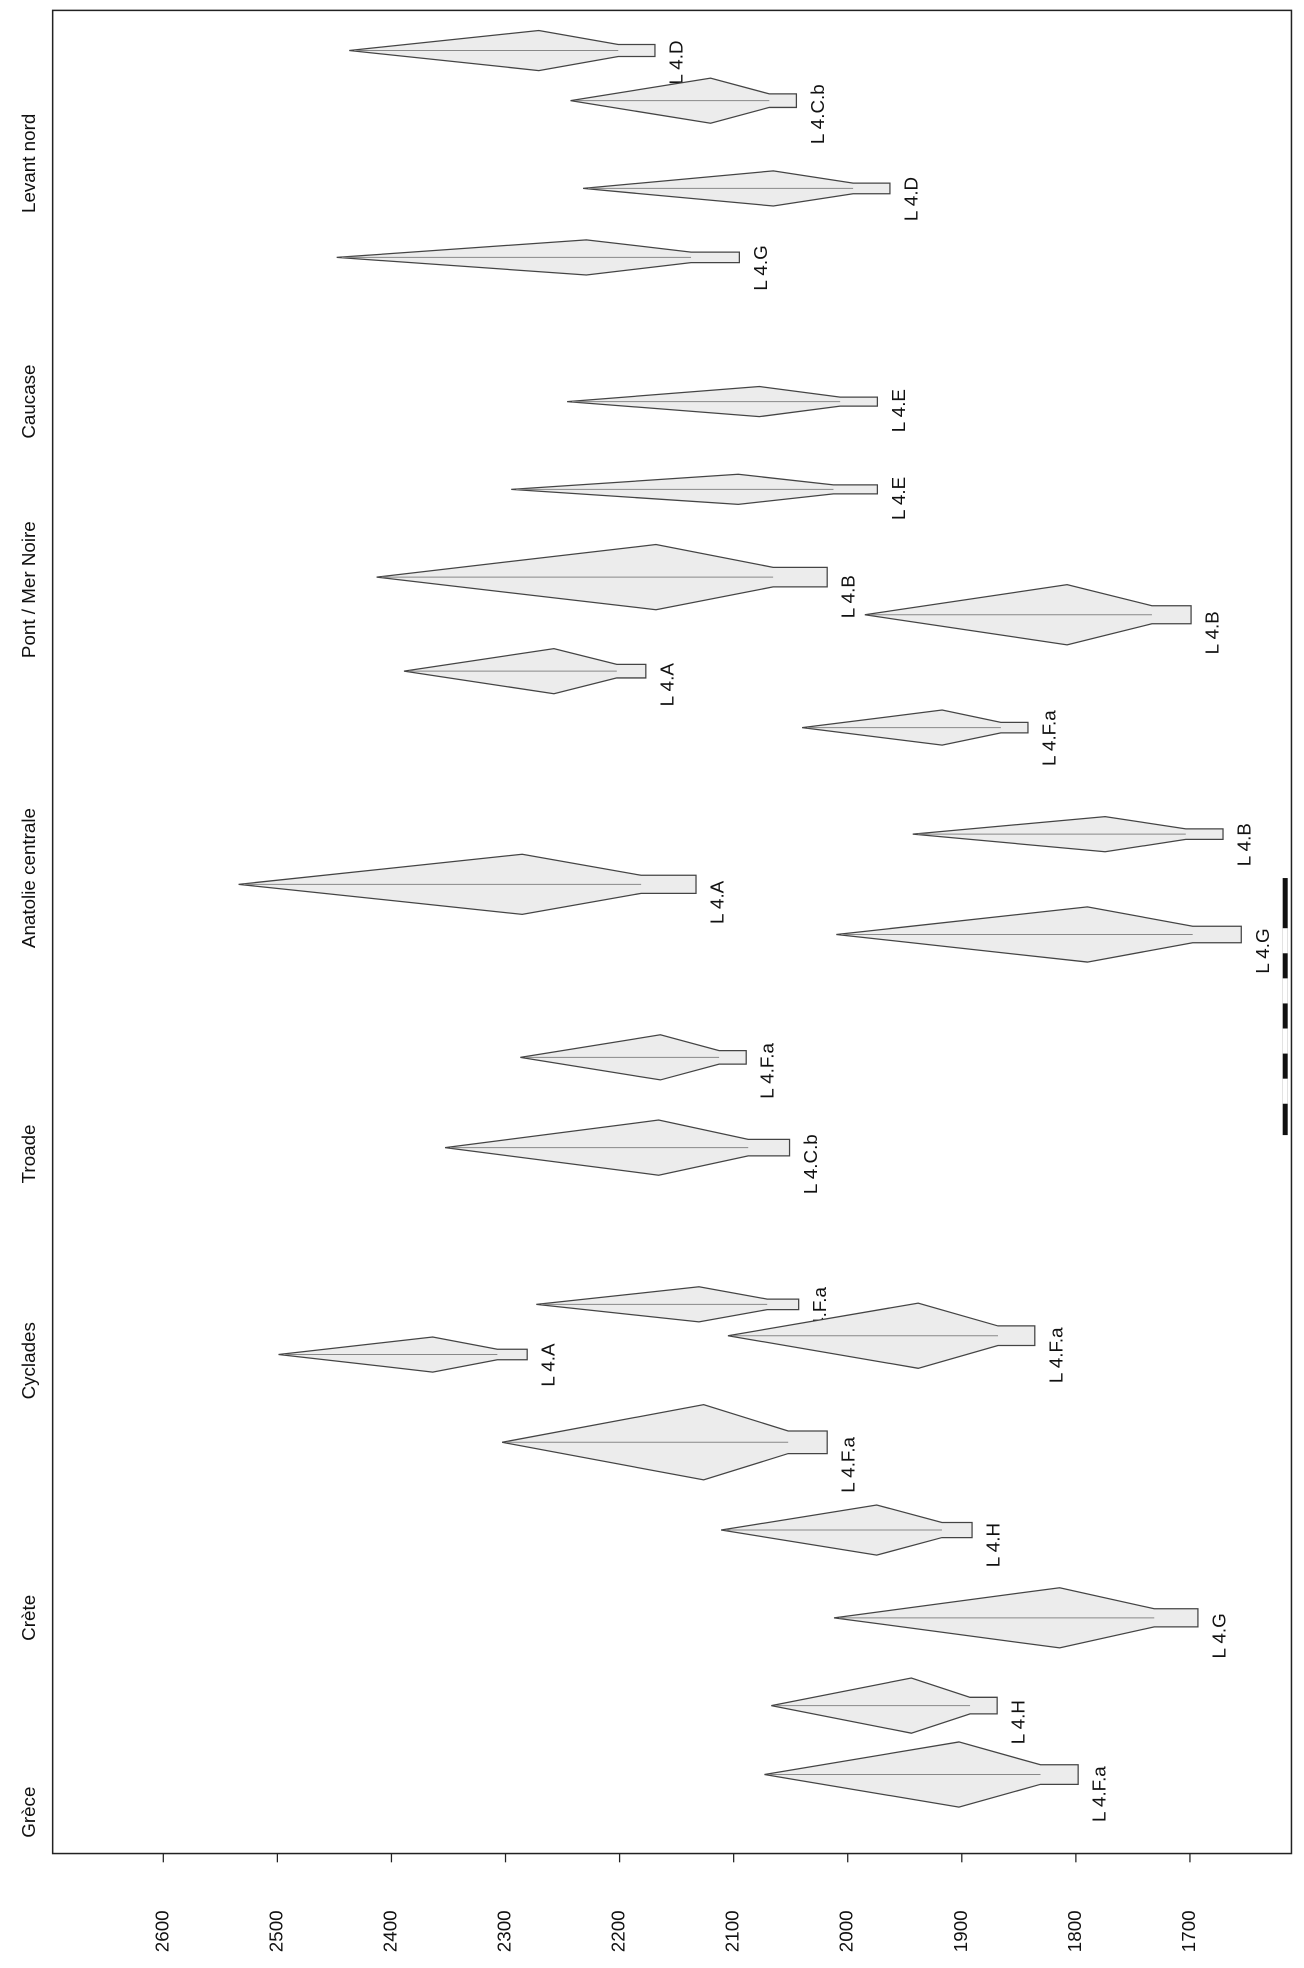 The image size is (1304, 1968). What do you see at coordinates (1285, 1007) in the screenshot?
I see `scale-bar` at bounding box center [1285, 1007].